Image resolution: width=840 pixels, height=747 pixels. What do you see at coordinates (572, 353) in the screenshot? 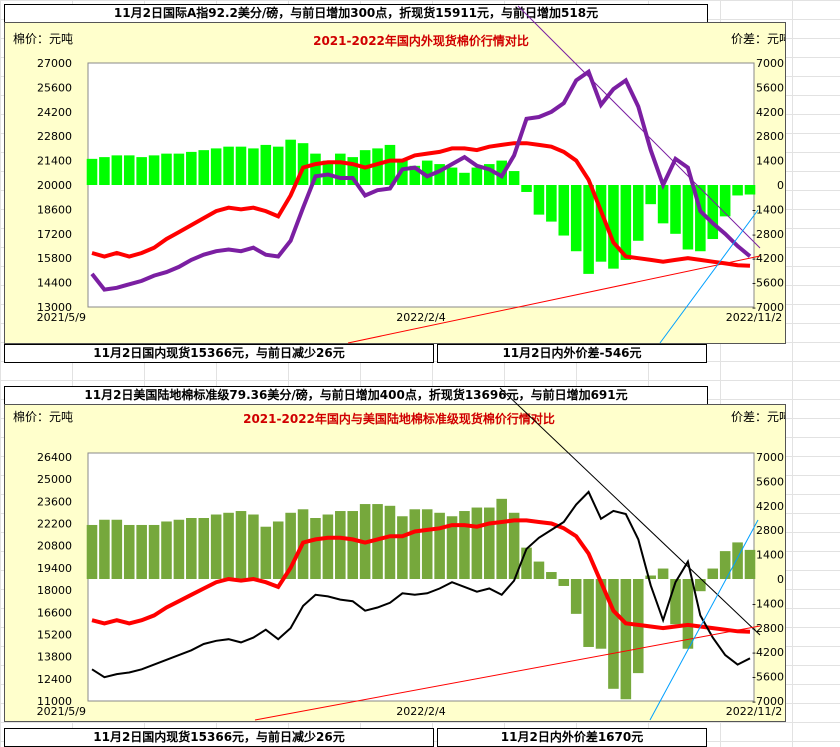
I see `chart1-bottom-right-banner: 11月2日内外价差-546元` at bounding box center [572, 353].